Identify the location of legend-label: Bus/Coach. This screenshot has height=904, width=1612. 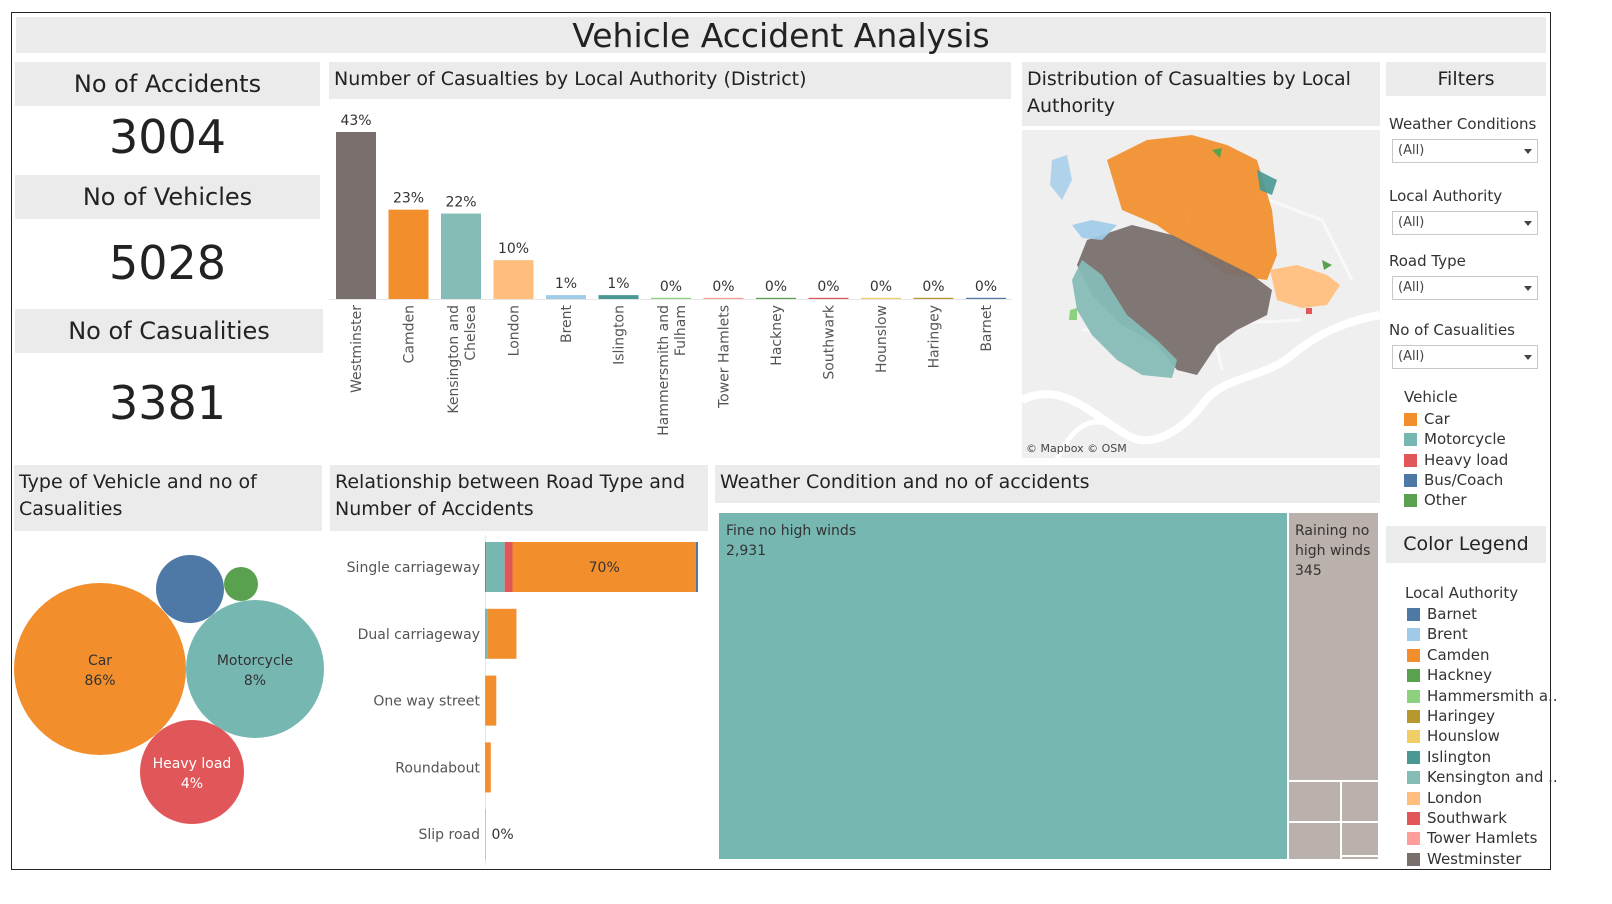
(1464, 480).